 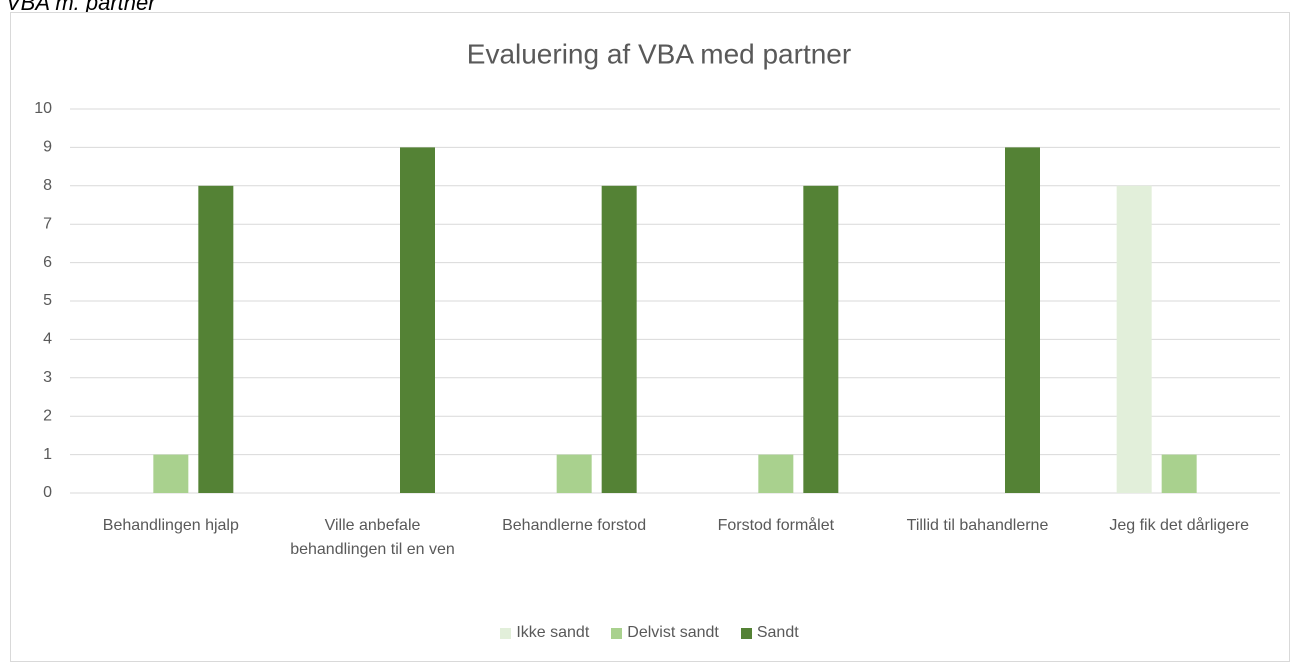 I want to click on y-tick-label: 5, so click(x=47, y=300).